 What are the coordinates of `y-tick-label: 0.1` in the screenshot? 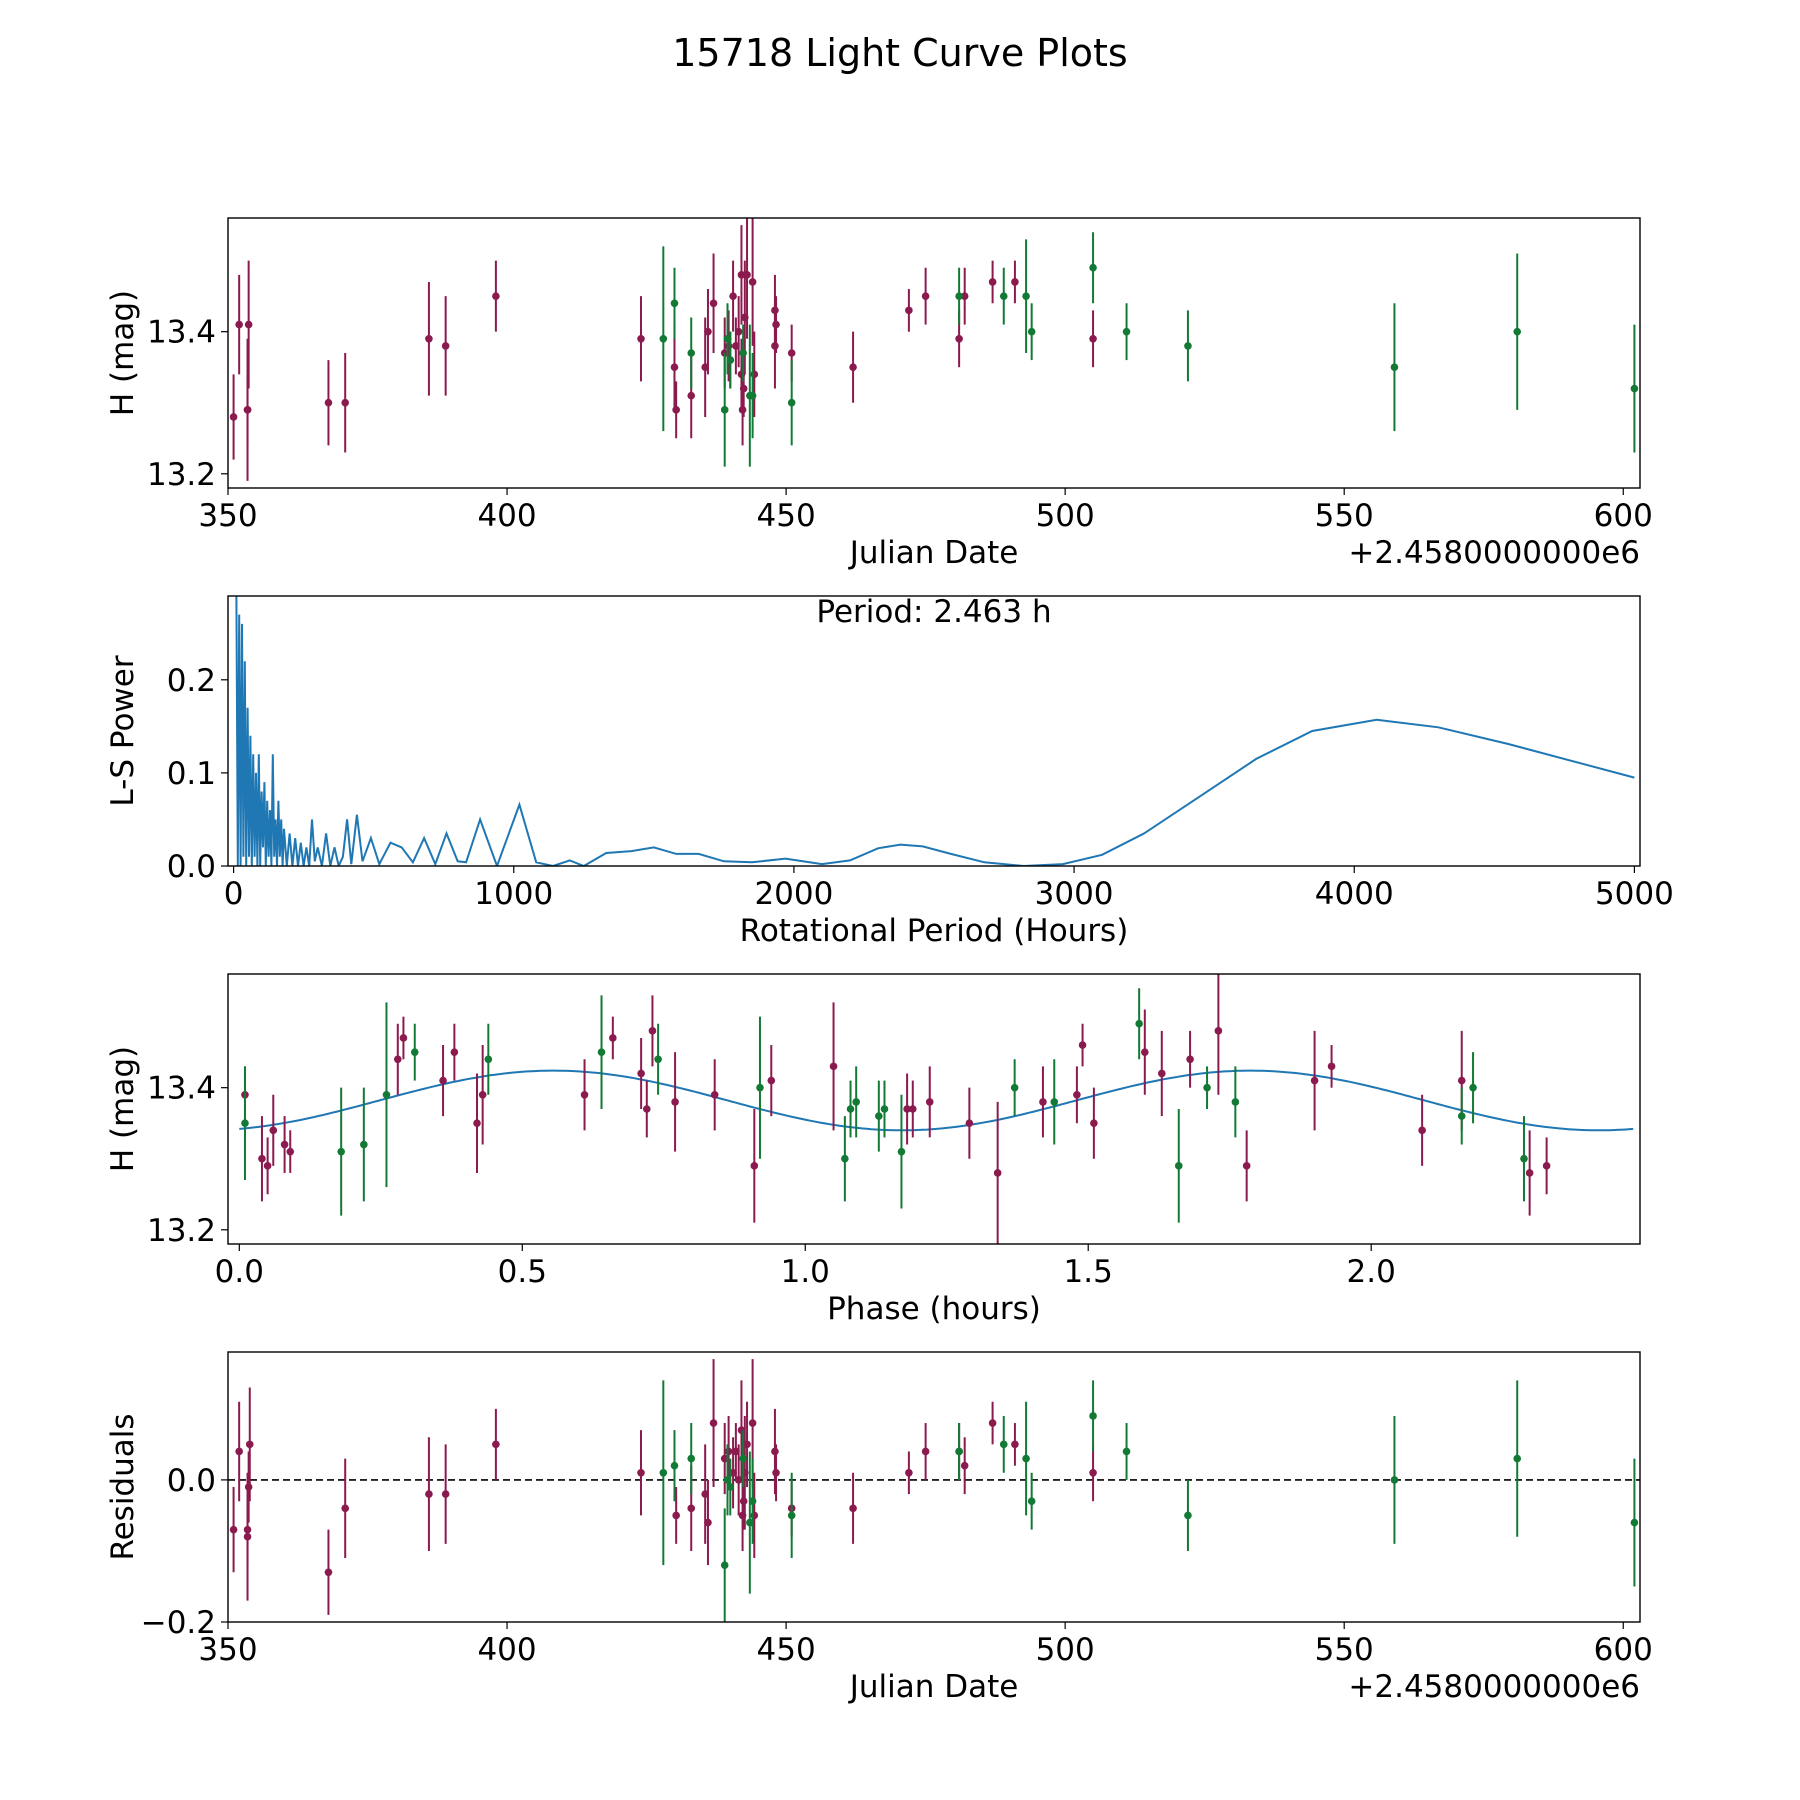 It's located at (191, 774).